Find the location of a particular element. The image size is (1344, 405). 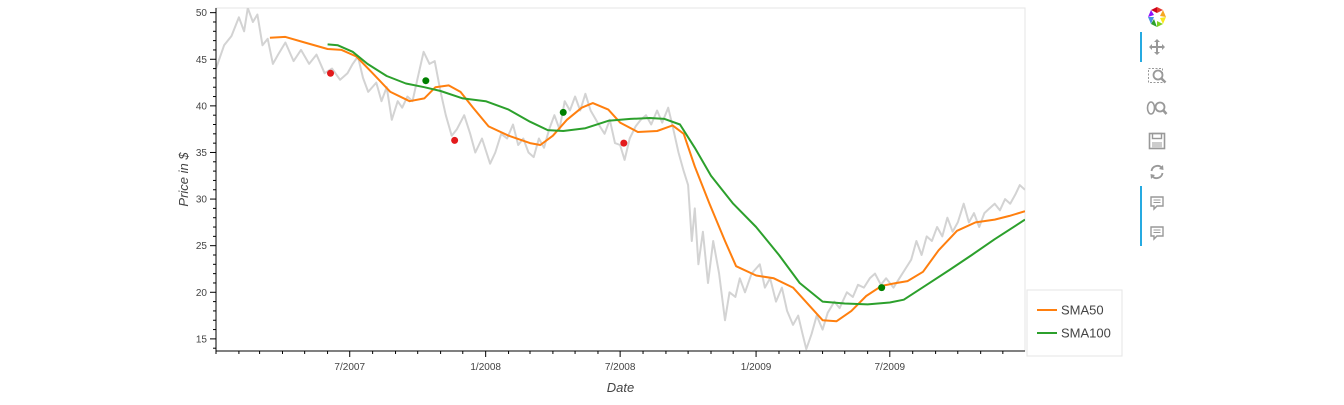

x-tick-label: 7/2007 is located at coordinates (349, 367).